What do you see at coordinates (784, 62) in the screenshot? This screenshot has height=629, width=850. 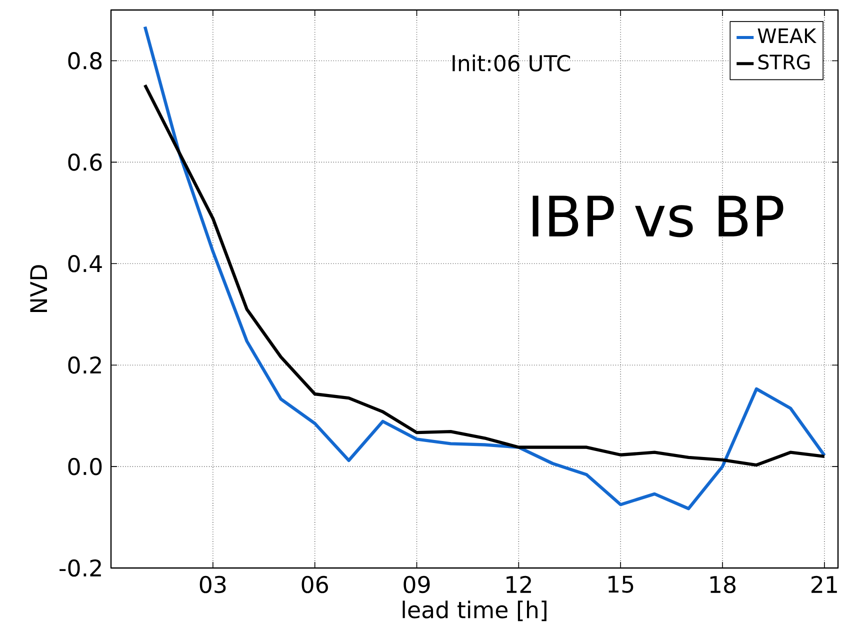 I see `legend-label: STRG` at bounding box center [784, 62].